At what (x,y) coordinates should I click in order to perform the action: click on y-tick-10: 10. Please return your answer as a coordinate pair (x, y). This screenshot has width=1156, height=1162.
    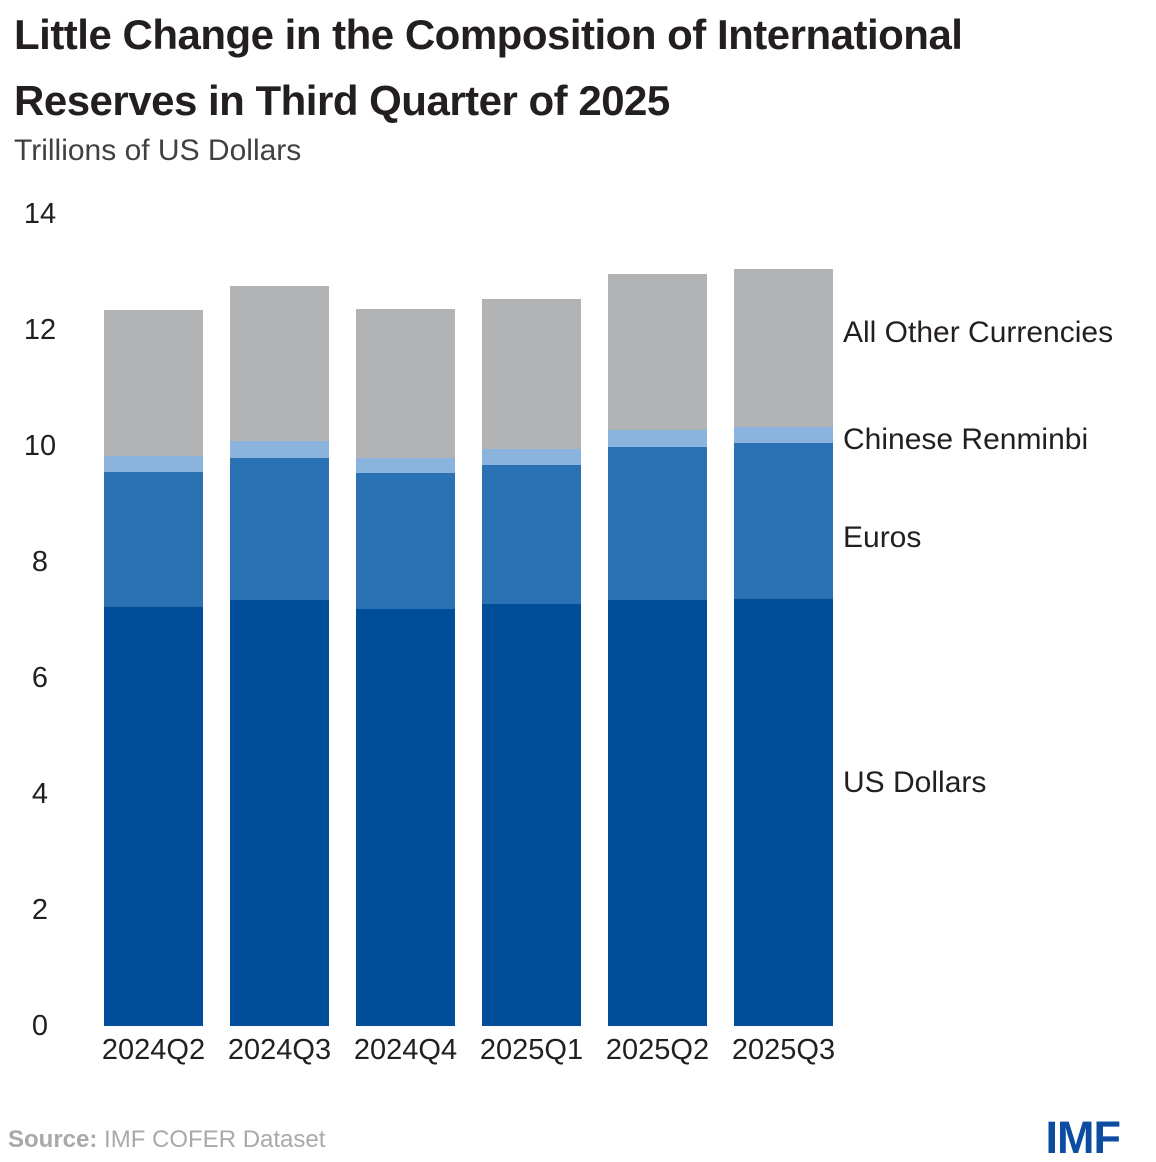
    Looking at the image, I should click on (40, 446).